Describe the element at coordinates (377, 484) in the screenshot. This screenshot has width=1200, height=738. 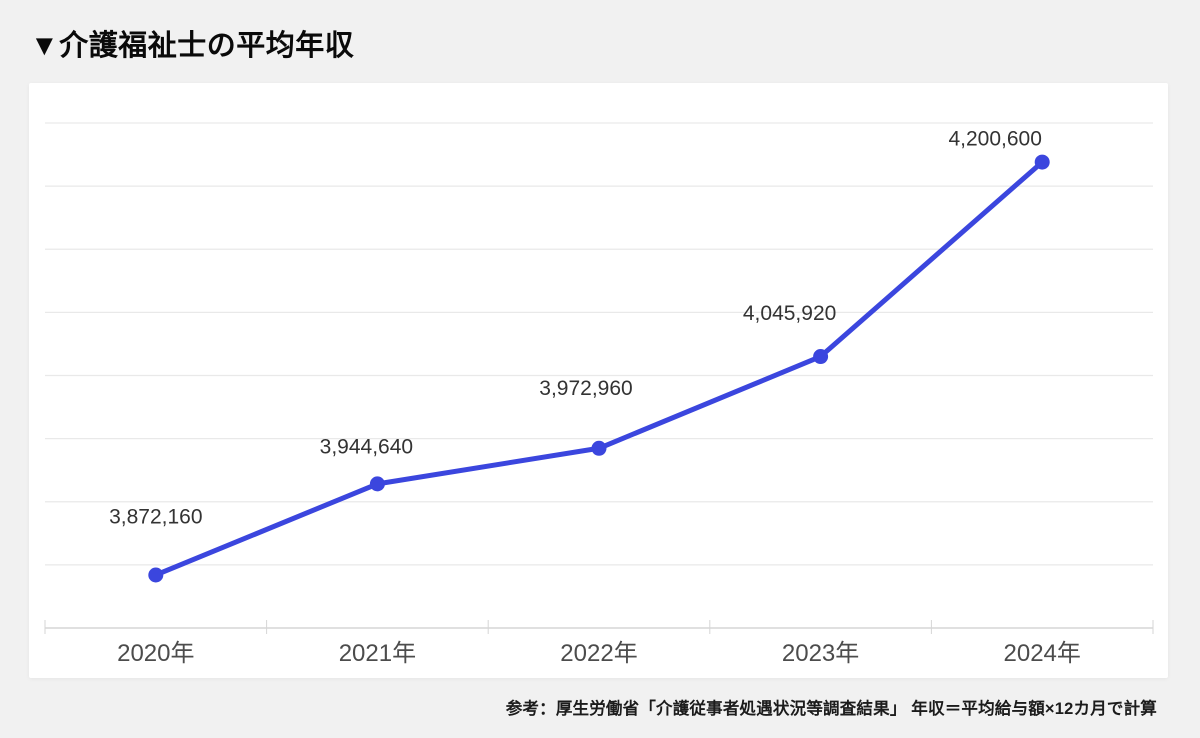
I see `data-point-2021` at that location.